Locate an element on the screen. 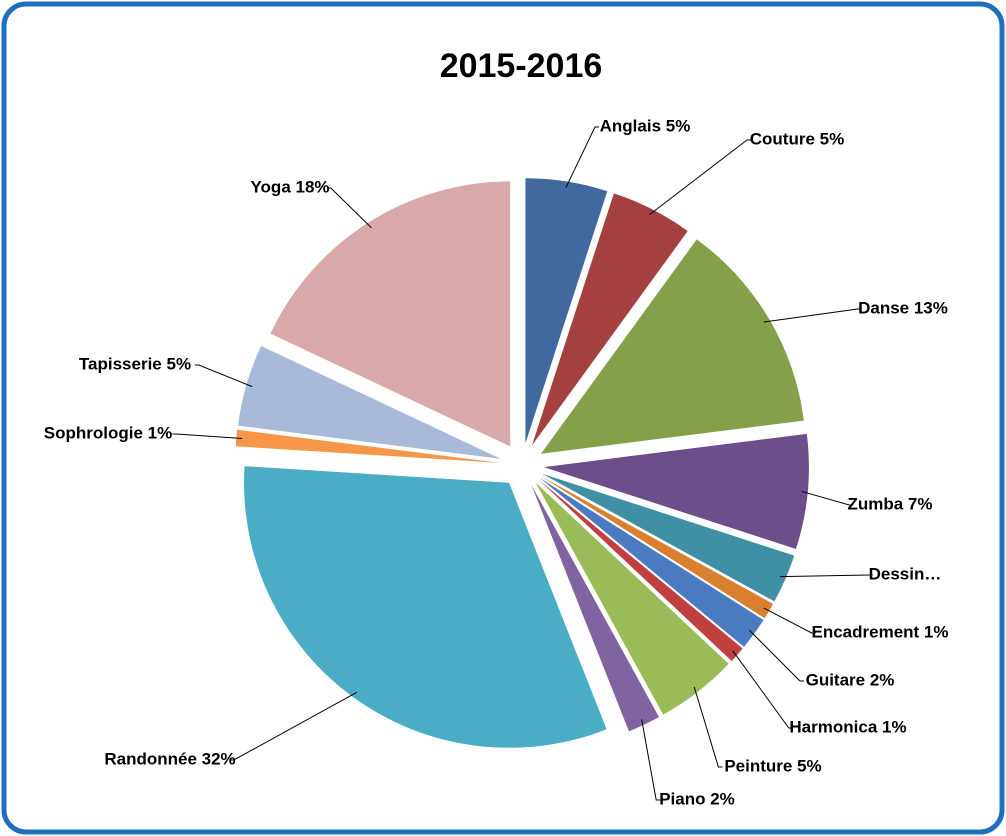 The width and height of the screenshot is (1006, 836). data-label: Tapisserie 5% is located at coordinates (135, 363).